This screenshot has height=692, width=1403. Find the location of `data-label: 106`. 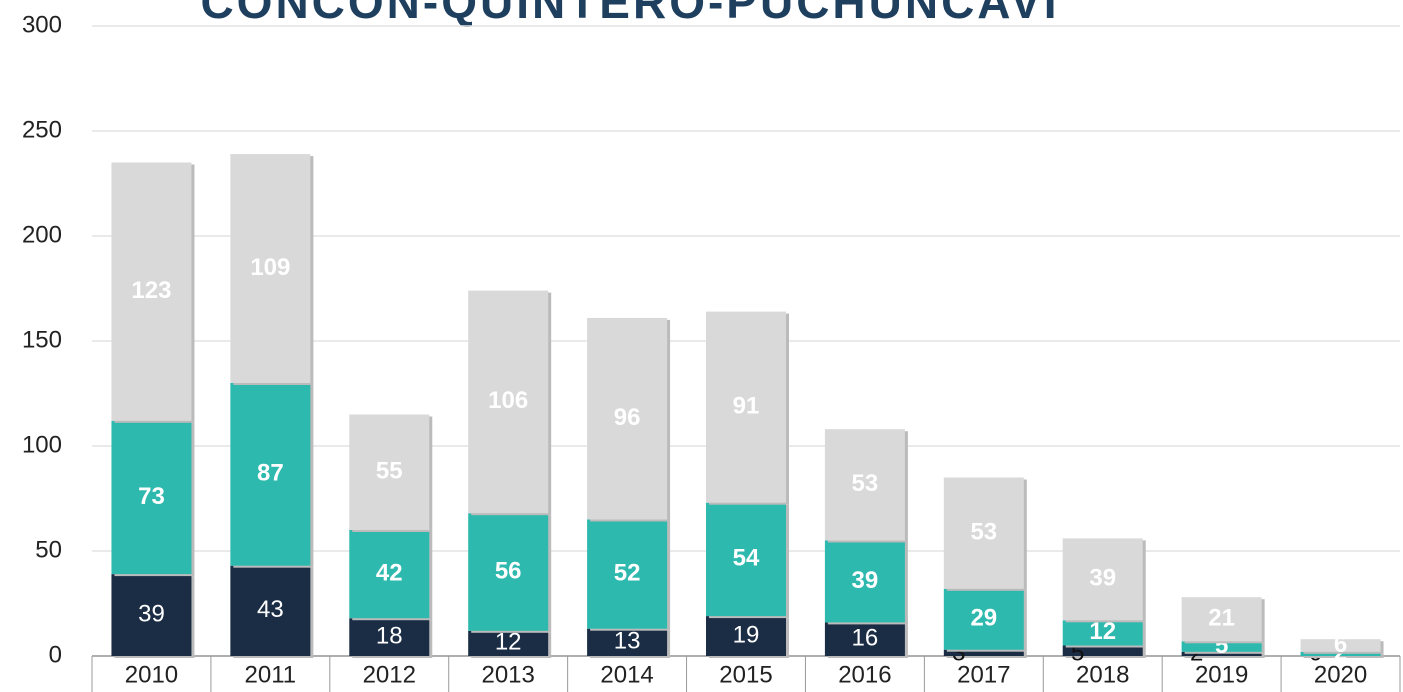

data-label: 106 is located at coordinates (508, 400).